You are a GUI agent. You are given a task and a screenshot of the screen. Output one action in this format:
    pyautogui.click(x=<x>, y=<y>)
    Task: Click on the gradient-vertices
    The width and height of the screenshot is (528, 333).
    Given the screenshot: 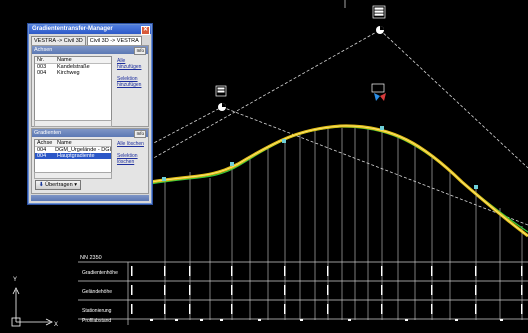 What is the action you would take?
    pyautogui.click(x=320, y=157)
    